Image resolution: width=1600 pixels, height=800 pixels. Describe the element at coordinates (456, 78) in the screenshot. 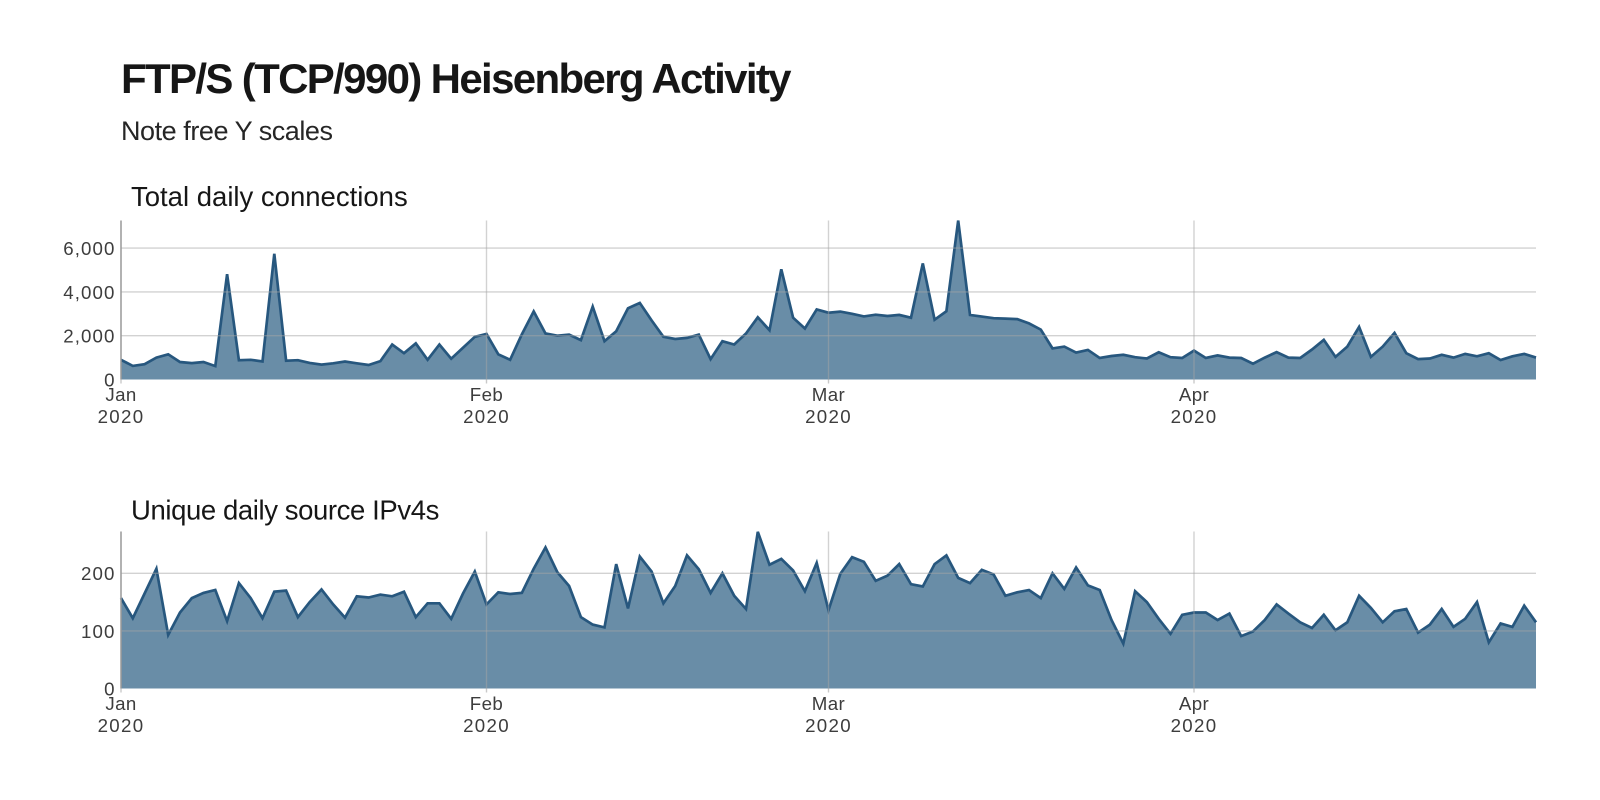

I see `svg-text:FTP/S (TCP/990) Heisenberg Act: FTP/S (TCP/990) Heisenberg Activity` at that location.